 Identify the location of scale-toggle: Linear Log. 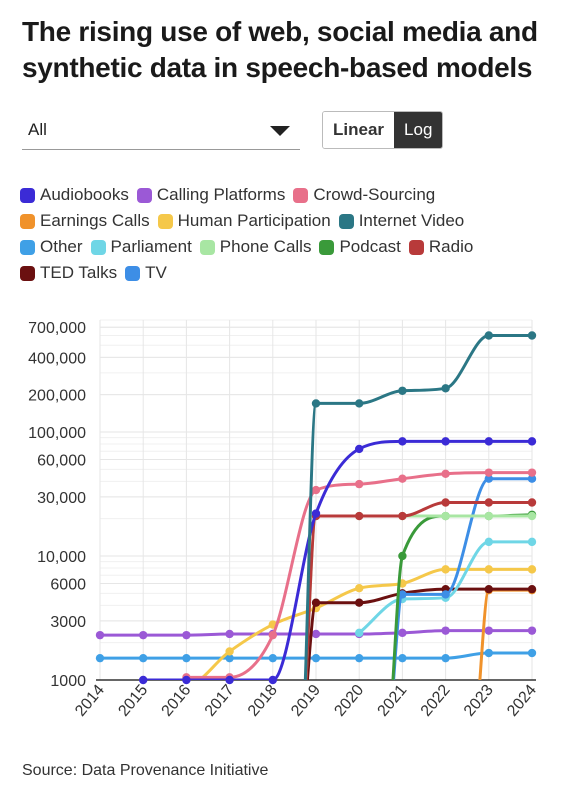
(383, 130).